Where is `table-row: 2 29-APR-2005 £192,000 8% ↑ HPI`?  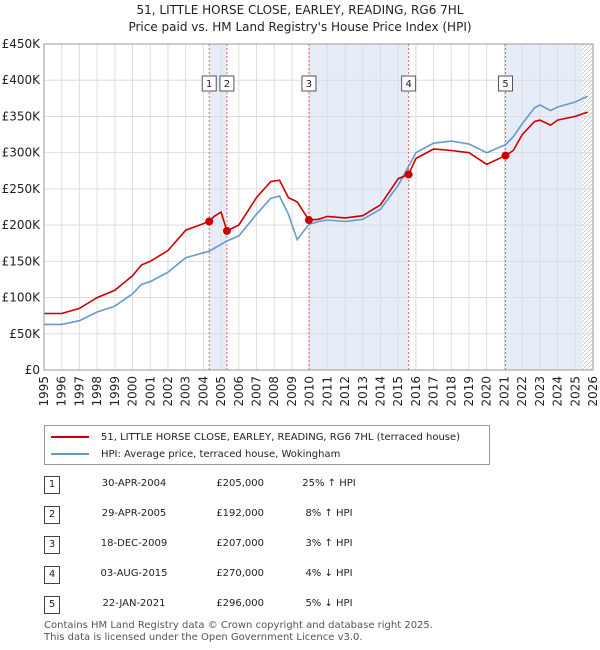
table-row: 2 29-APR-2005 £192,000 8% ↑ HPI is located at coordinates (304, 516).